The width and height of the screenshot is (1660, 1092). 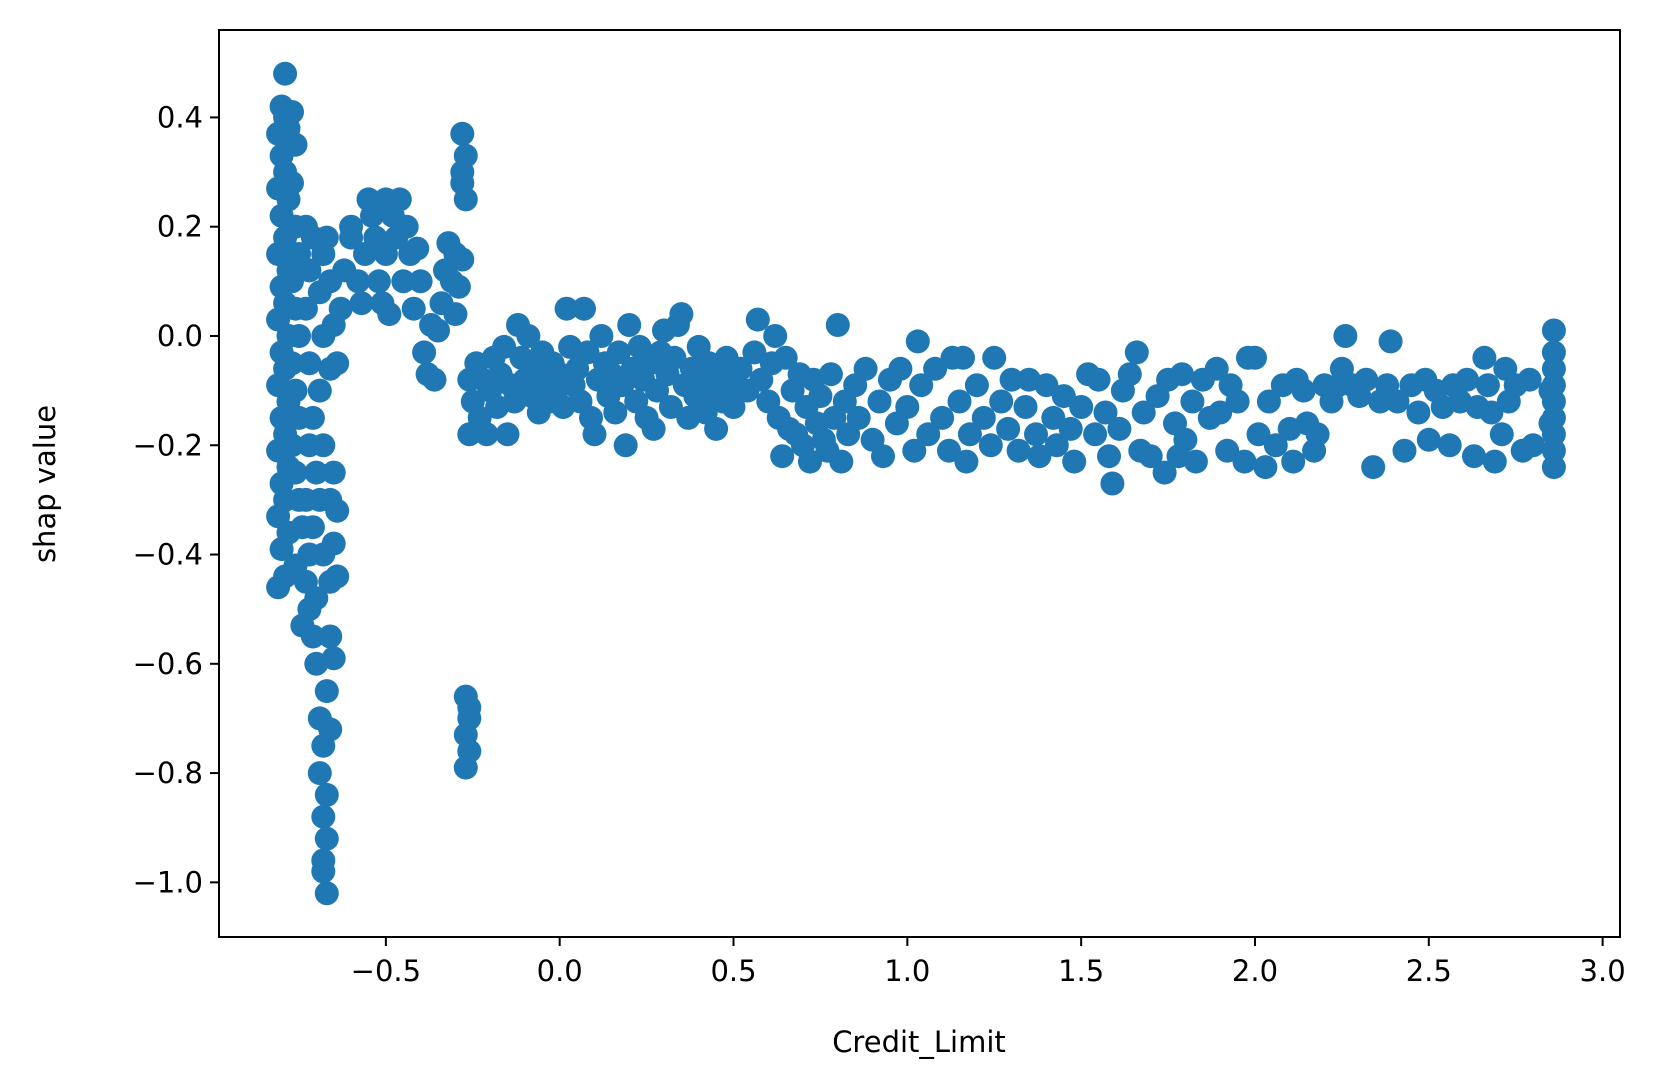 What do you see at coordinates (180, 336) in the screenshot?
I see `y-tick-label: 0.0` at bounding box center [180, 336].